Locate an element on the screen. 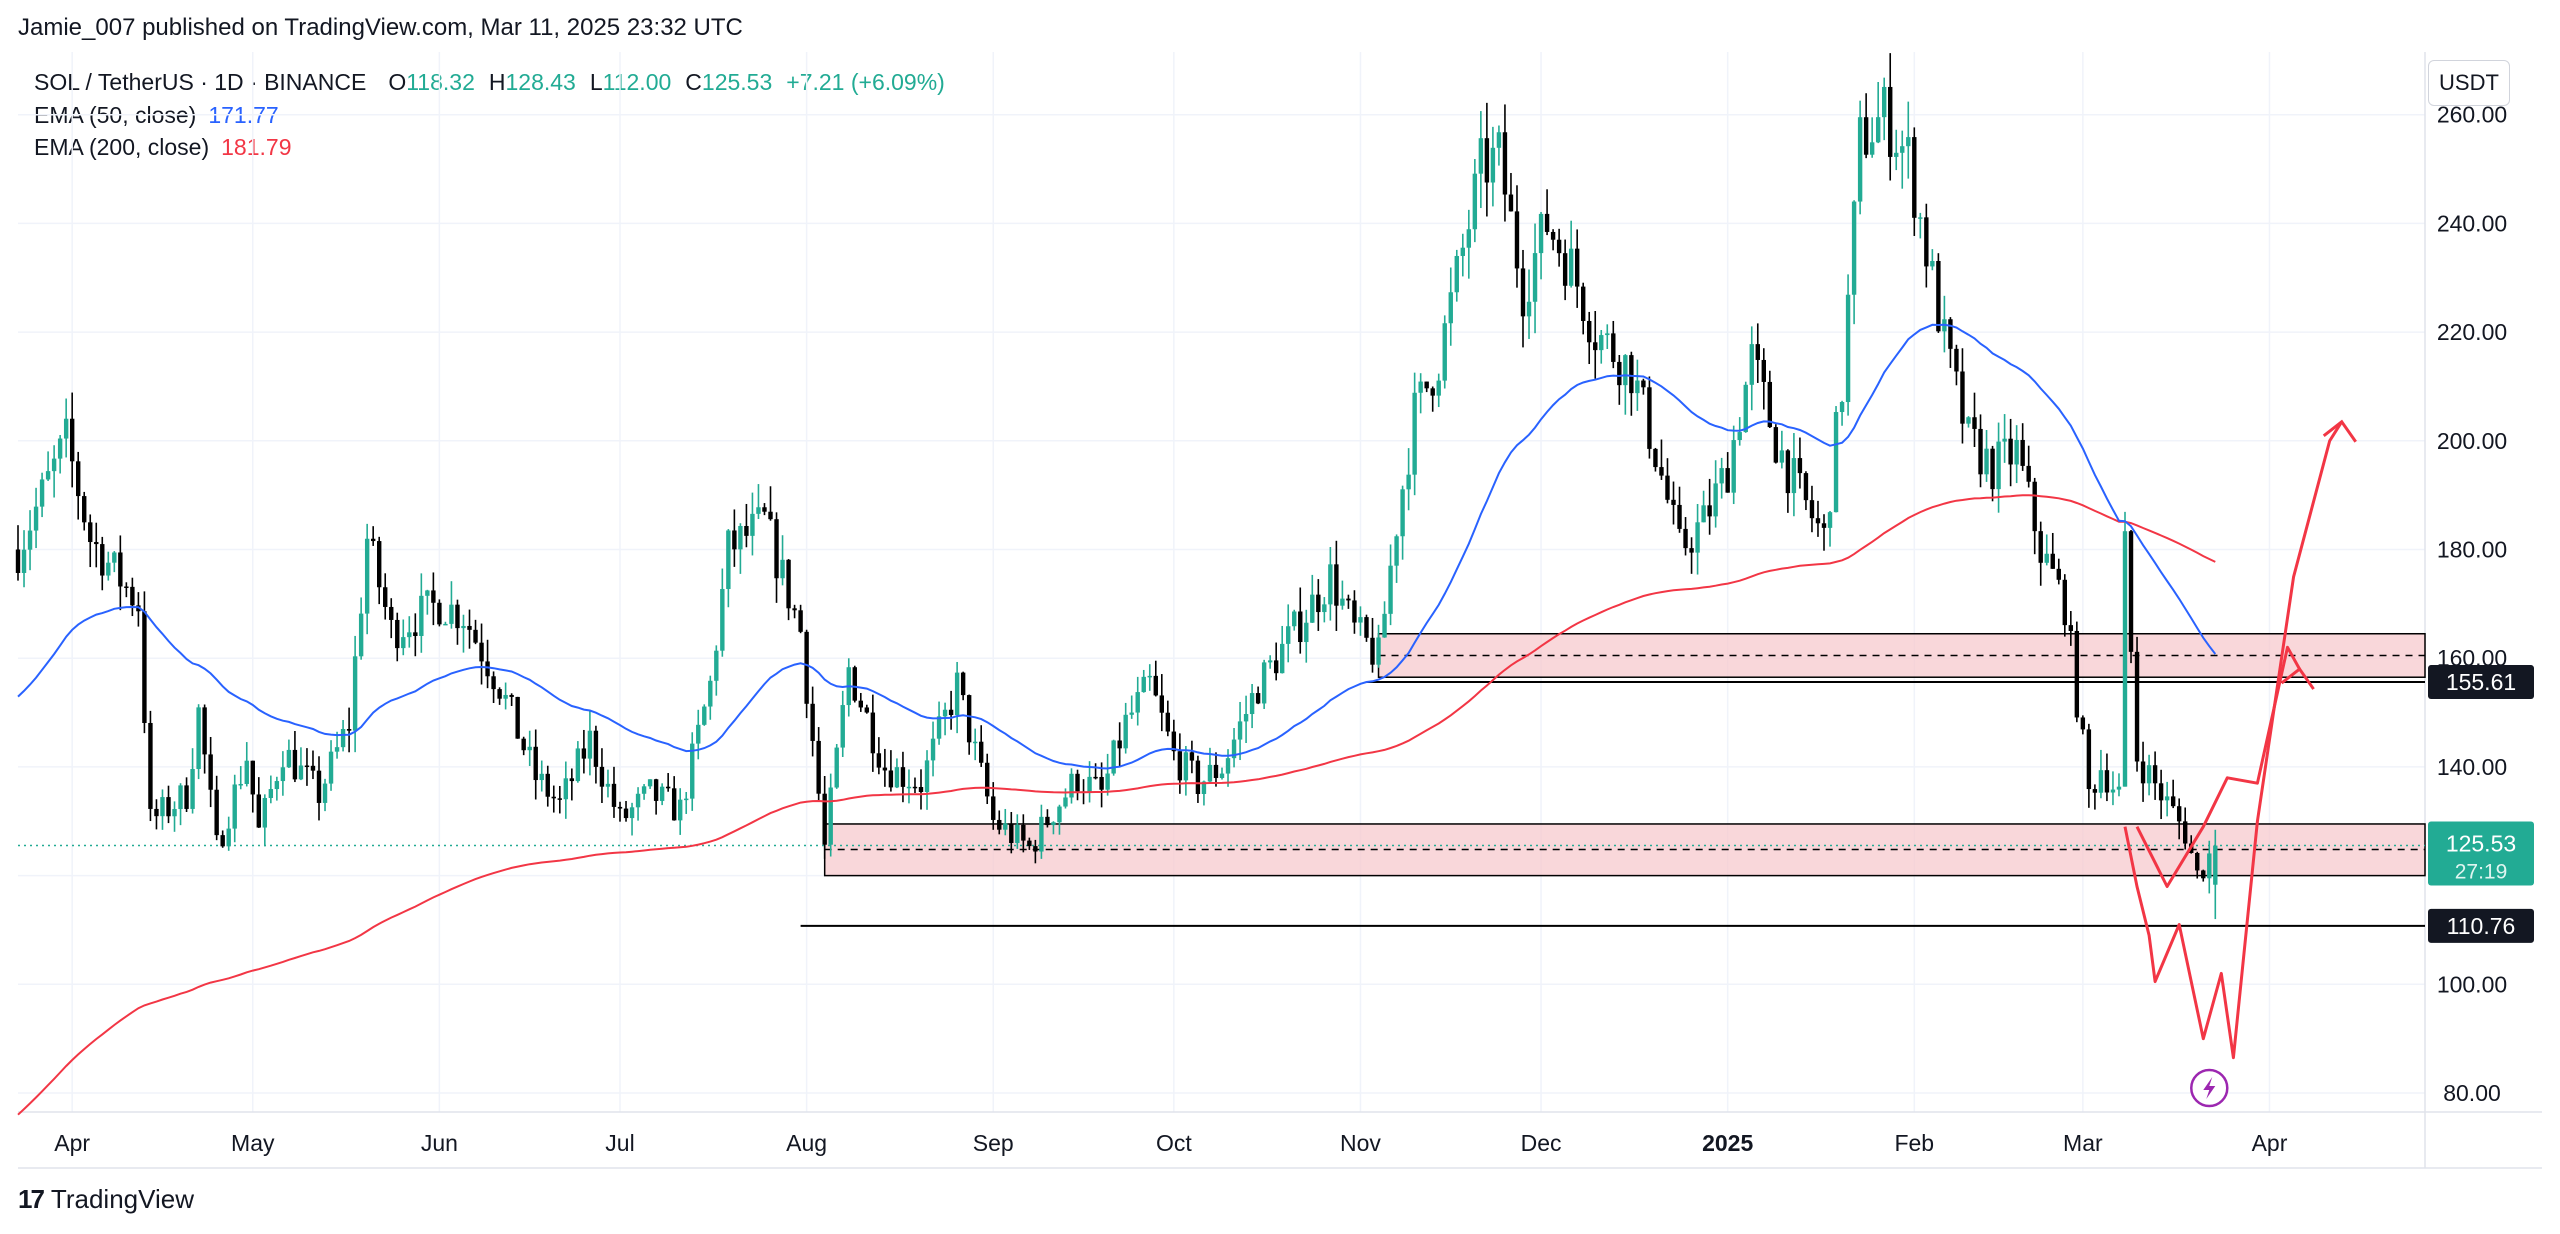  level-price-label-box is located at coordinates (2481, 925).